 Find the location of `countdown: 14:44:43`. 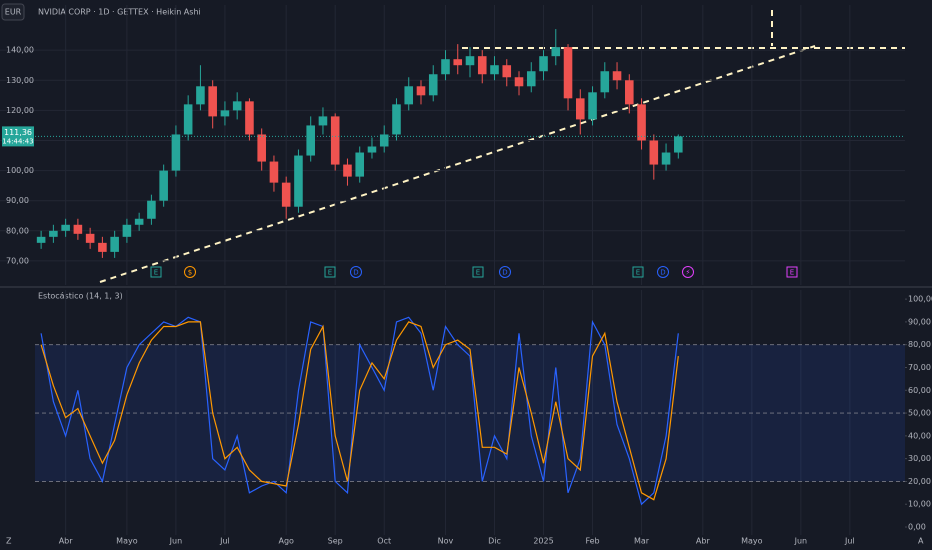

countdown: 14:44:43 is located at coordinates (17, 141).